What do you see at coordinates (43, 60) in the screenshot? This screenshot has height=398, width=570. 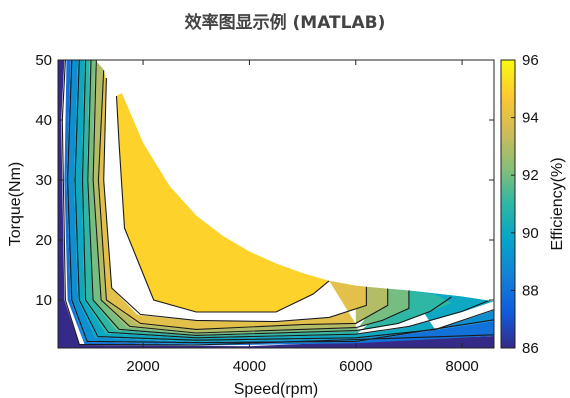 I see `y-tick-label: 50` at bounding box center [43, 60].